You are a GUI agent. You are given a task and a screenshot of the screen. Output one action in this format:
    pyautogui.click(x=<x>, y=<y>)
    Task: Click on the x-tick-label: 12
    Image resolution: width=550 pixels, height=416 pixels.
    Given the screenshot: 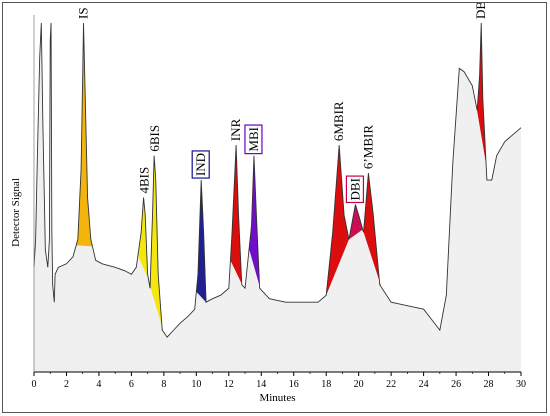 What is the action you would take?
    pyautogui.click(x=229, y=384)
    